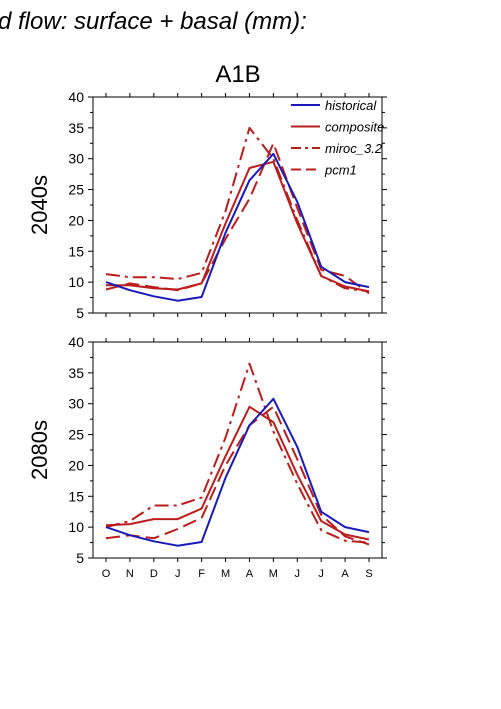  What do you see at coordinates (201, 574) in the screenshot?
I see `x-tick-label: F` at bounding box center [201, 574].